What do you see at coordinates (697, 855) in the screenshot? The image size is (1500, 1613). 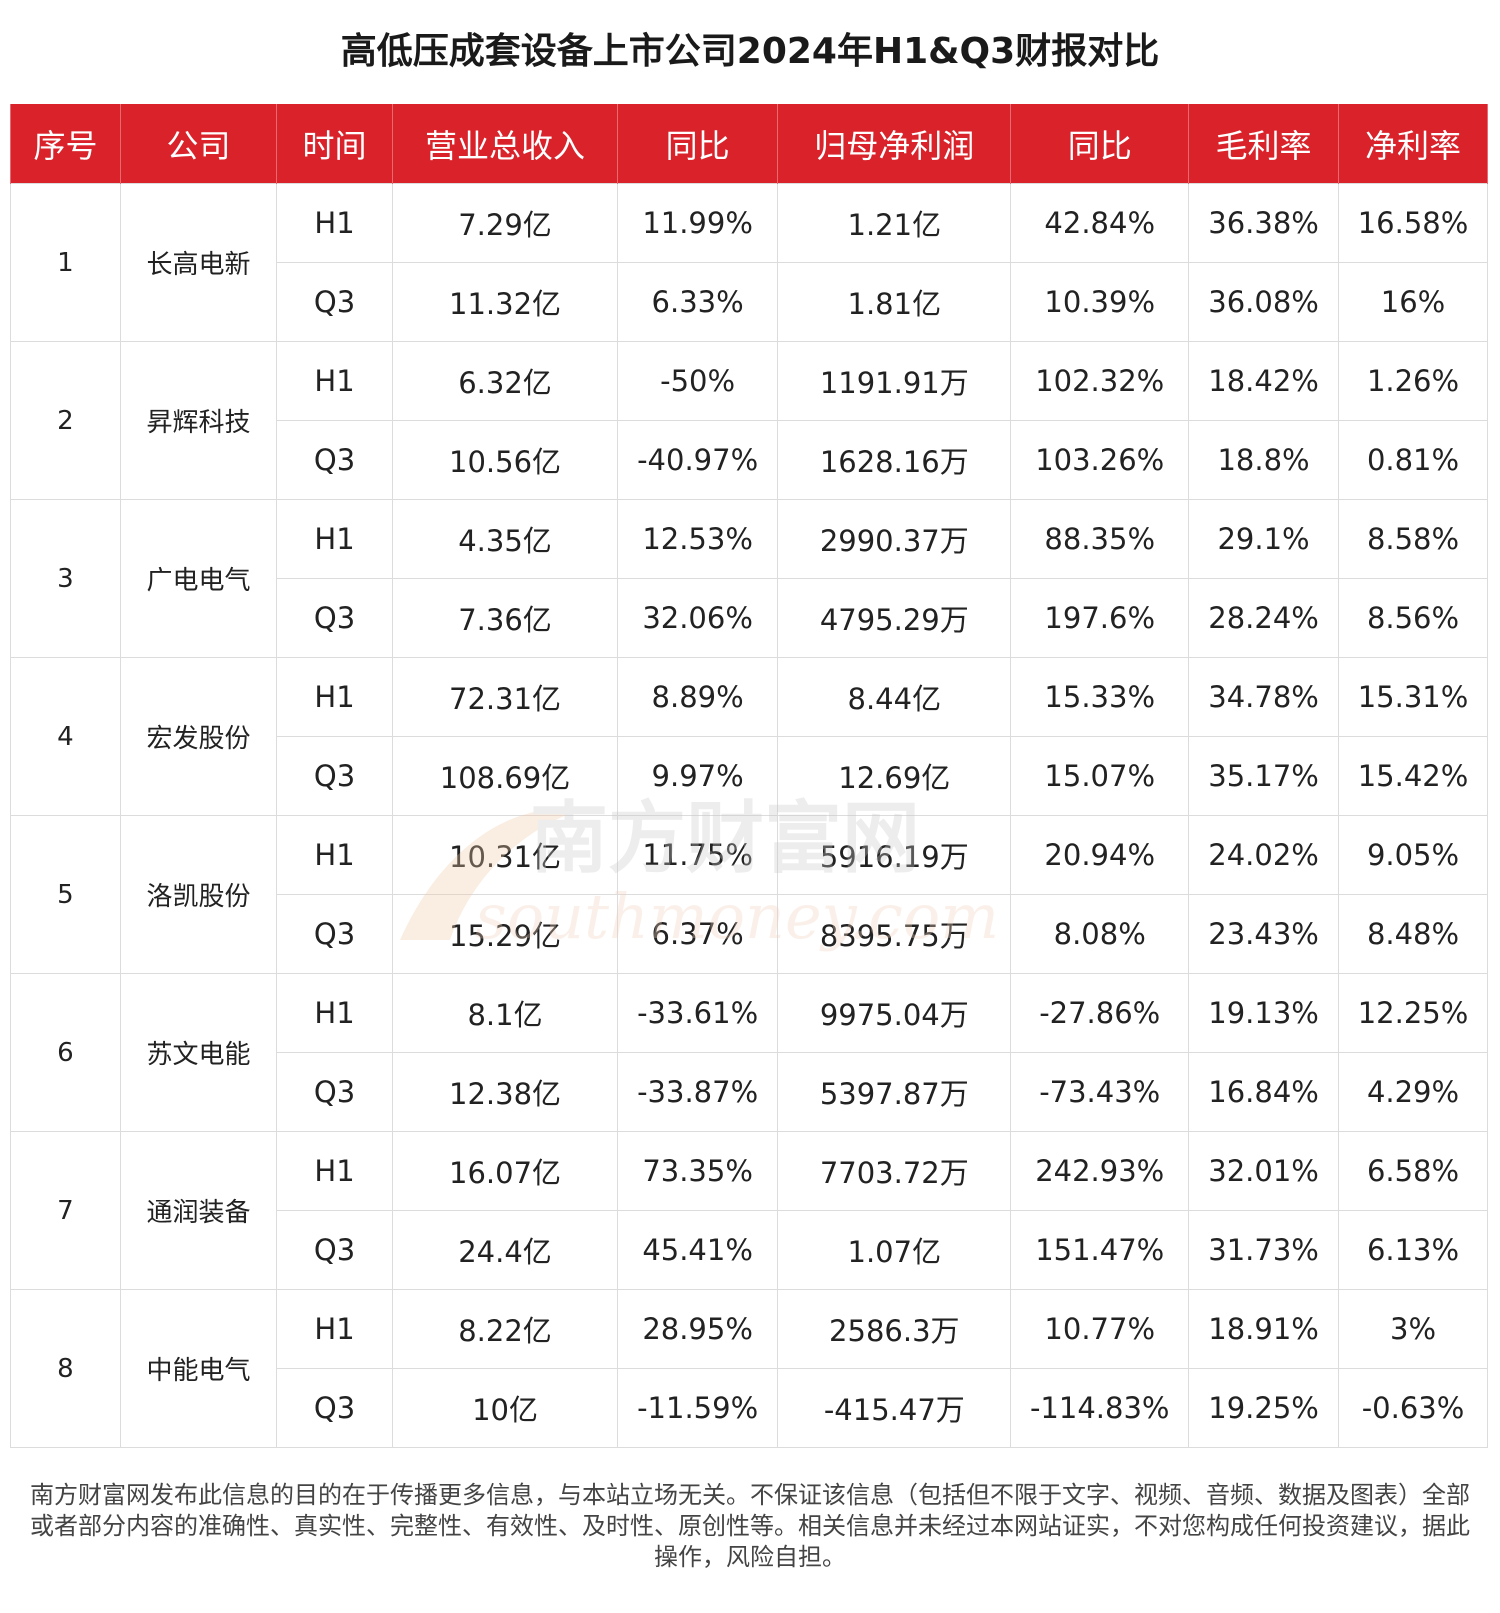 I see `table-cell: 11.75%` at bounding box center [697, 855].